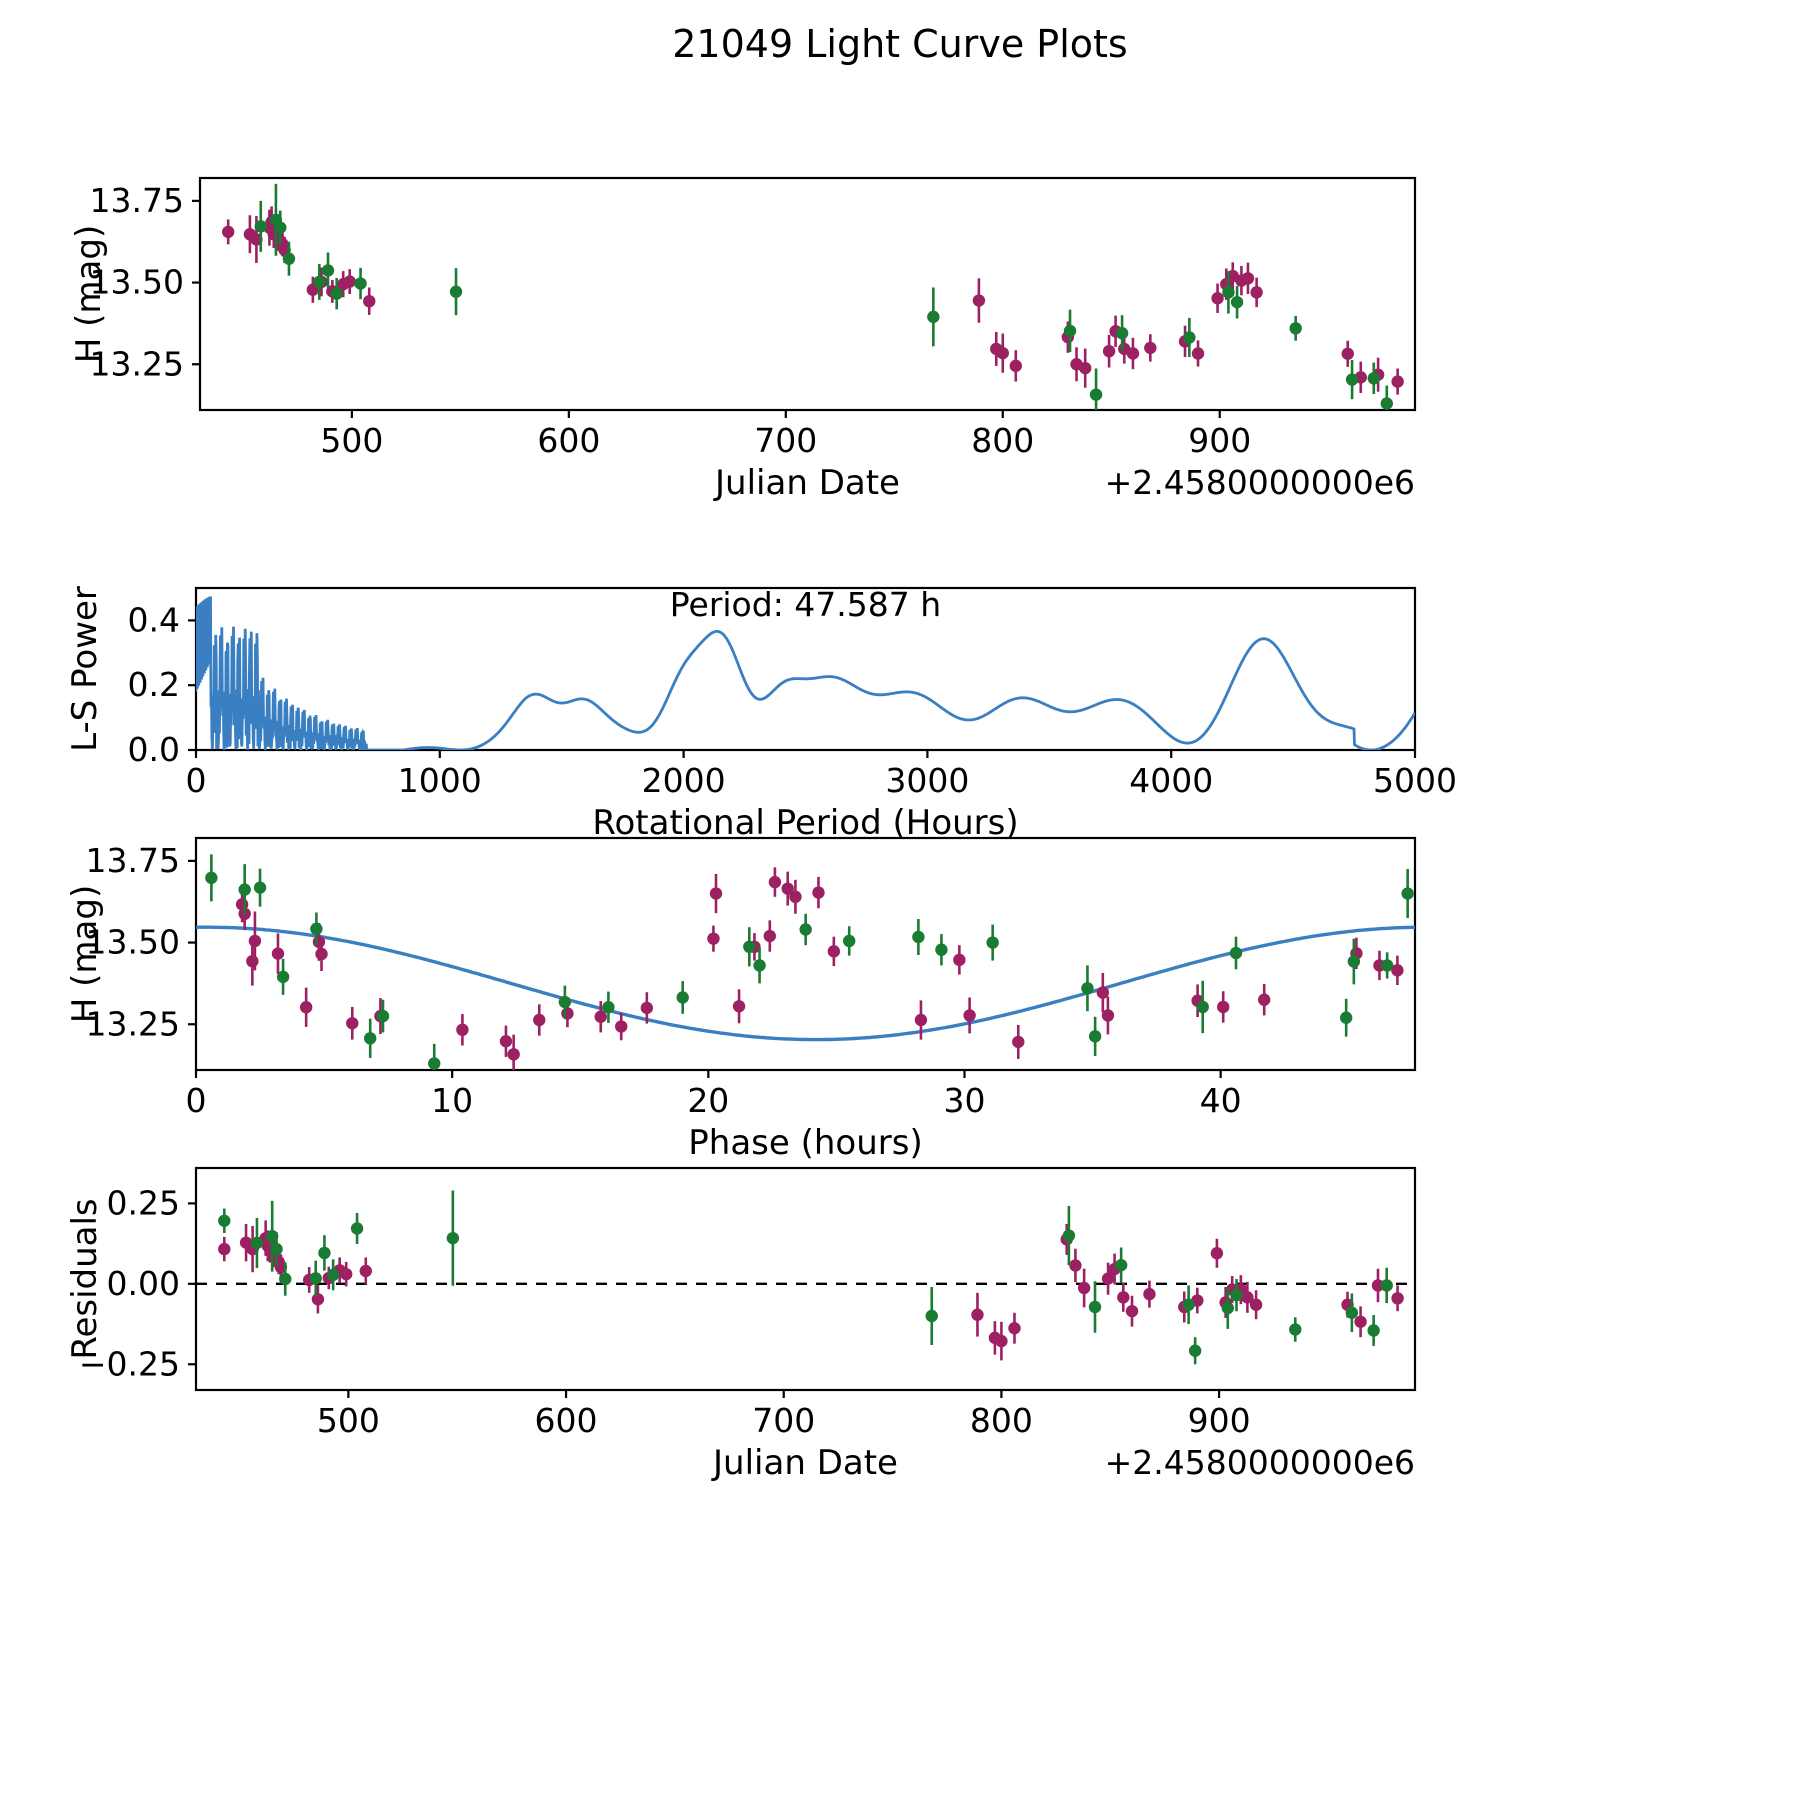 This screenshot has width=1800, height=1800. I want to click on y-tick-label: 0.4, so click(154, 619).